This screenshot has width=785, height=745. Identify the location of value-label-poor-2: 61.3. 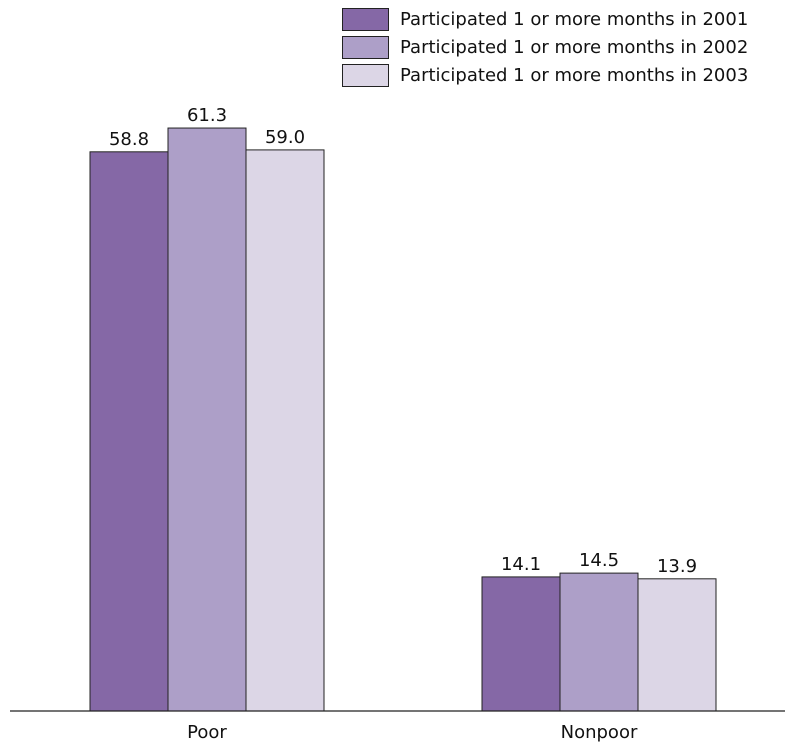
(207, 115).